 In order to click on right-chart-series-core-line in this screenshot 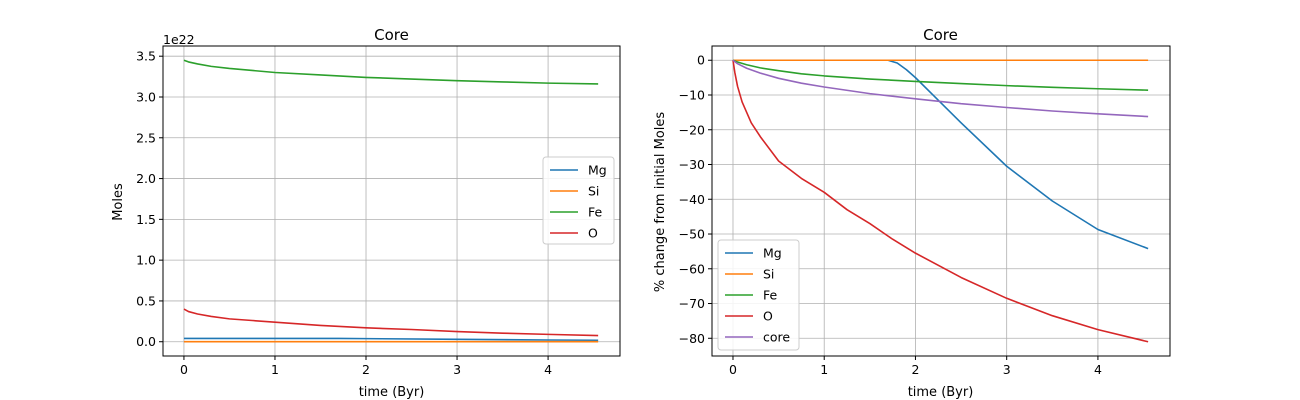, I will do `click(940, 88)`.